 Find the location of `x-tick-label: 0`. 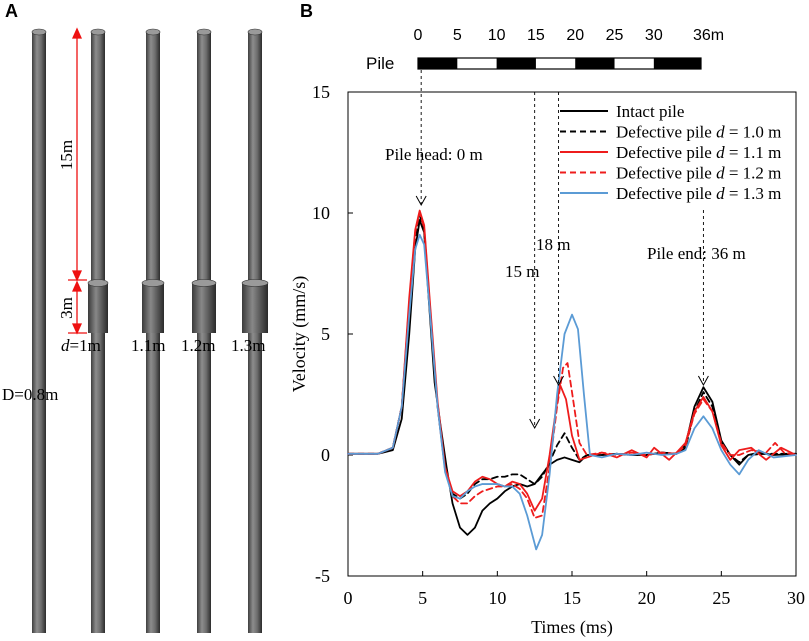

x-tick-label: 0 is located at coordinates (348, 598).